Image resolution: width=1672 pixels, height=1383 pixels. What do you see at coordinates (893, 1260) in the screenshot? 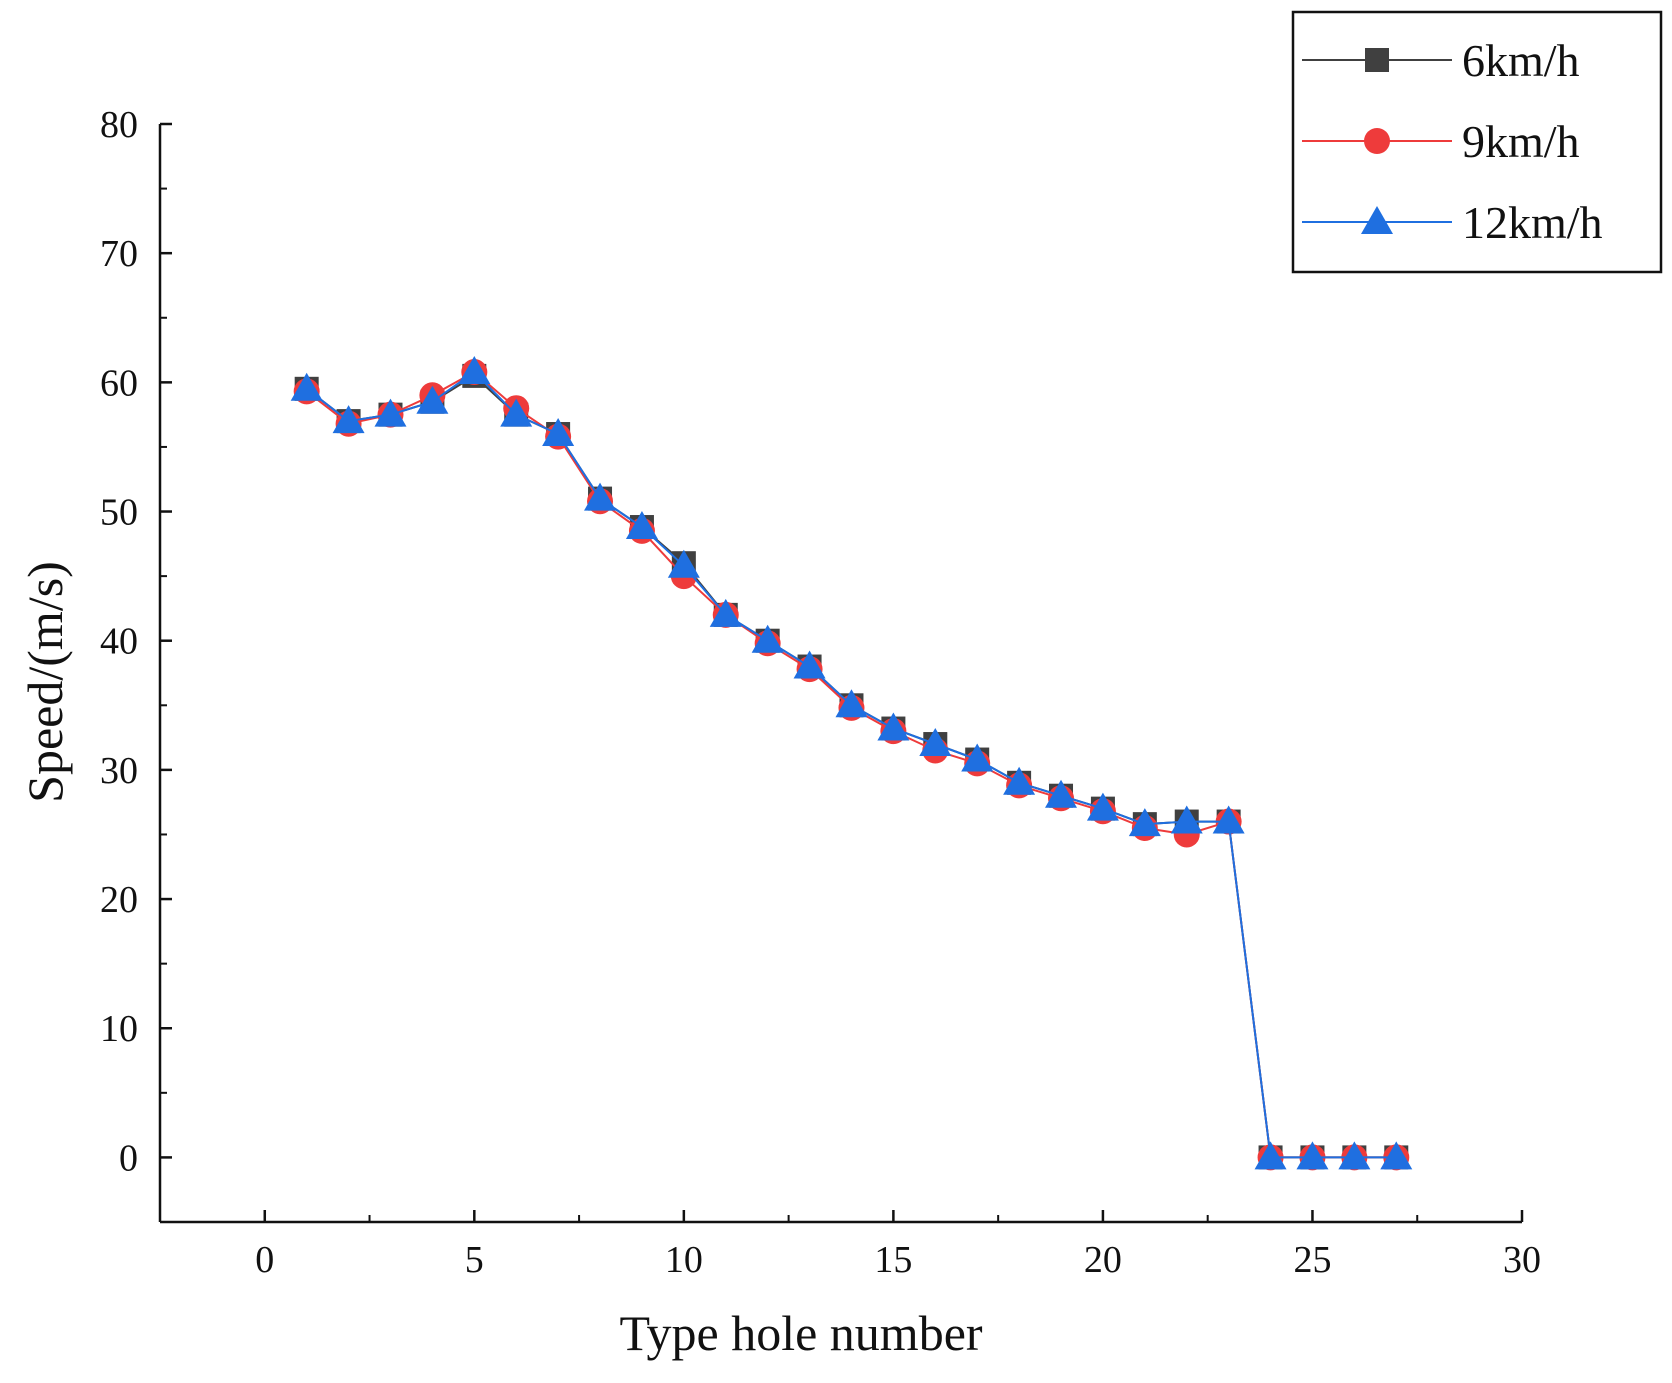
I see `x-tick-label: 15` at bounding box center [893, 1260].